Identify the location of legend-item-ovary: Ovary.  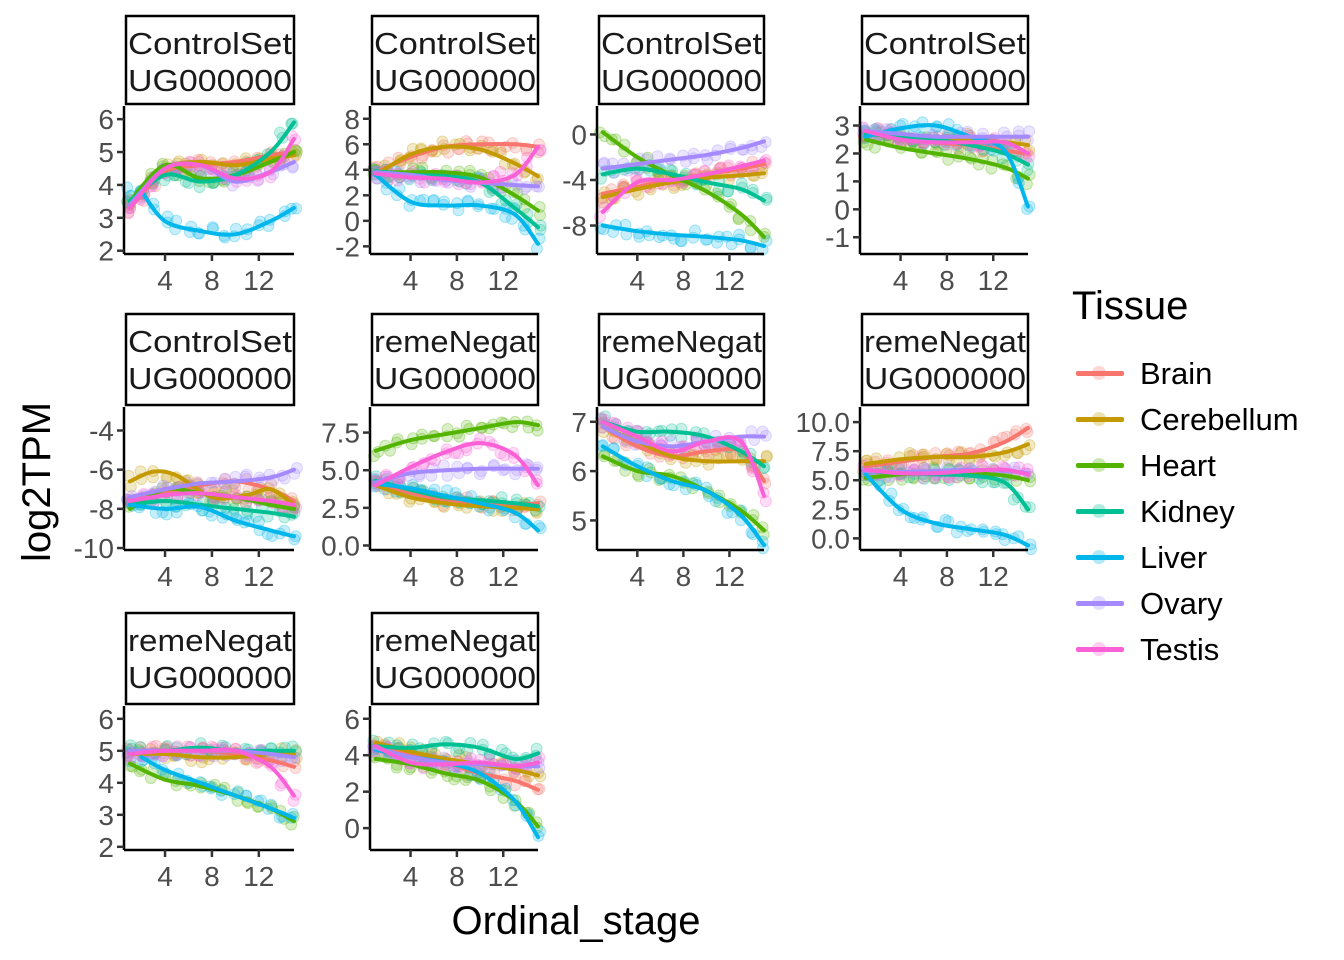
(1147, 604).